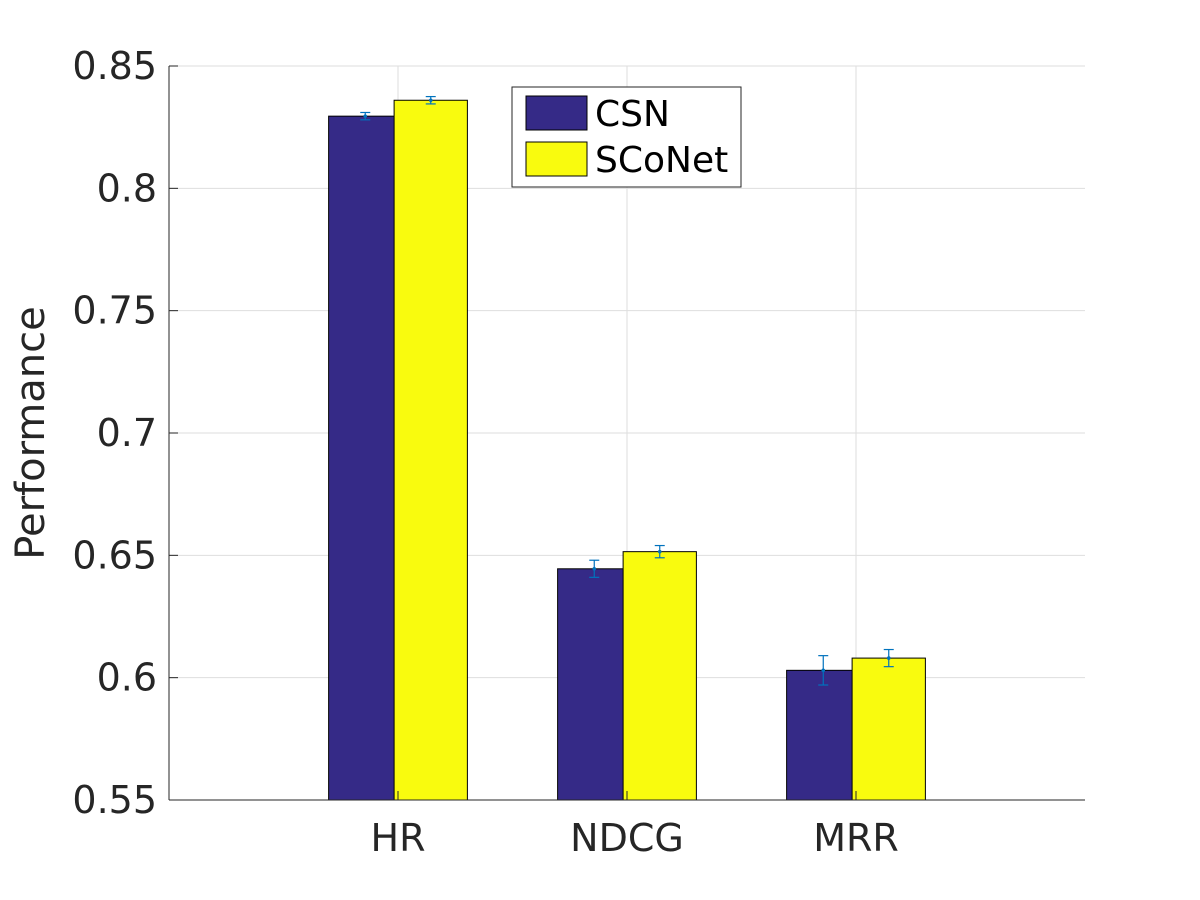 Image resolution: width=1200 pixels, height=900 pixels. Describe the element at coordinates (430, 450) in the screenshot. I see `bar-sconet-hr` at that location.